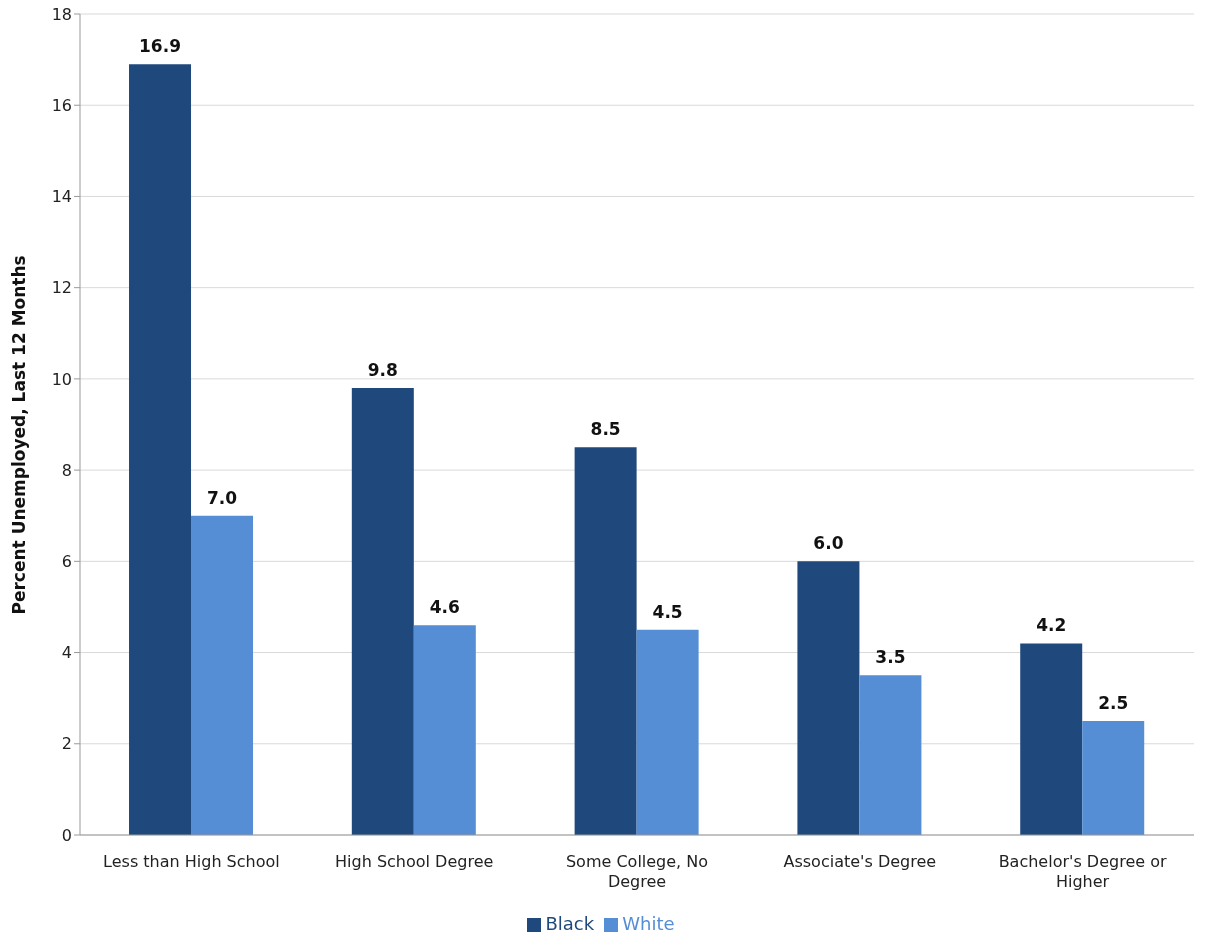 The height and width of the screenshot is (946, 1205). What do you see at coordinates (191, 861) in the screenshot?
I see `x-tick-label: Less than High School` at bounding box center [191, 861].